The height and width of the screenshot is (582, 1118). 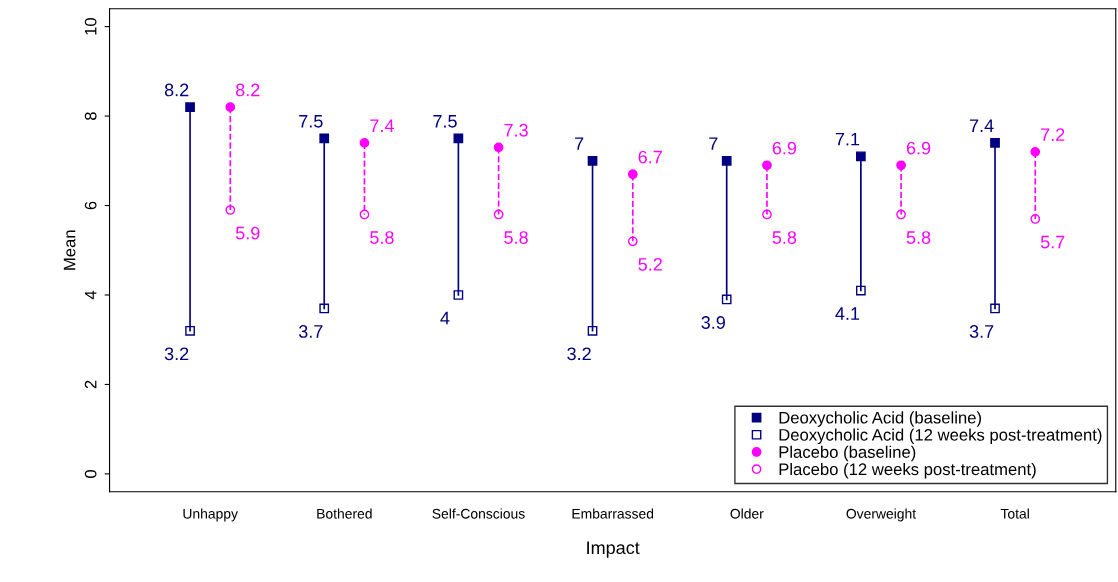 I want to click on y-tick-label: 10, so click(x=90, y=26).